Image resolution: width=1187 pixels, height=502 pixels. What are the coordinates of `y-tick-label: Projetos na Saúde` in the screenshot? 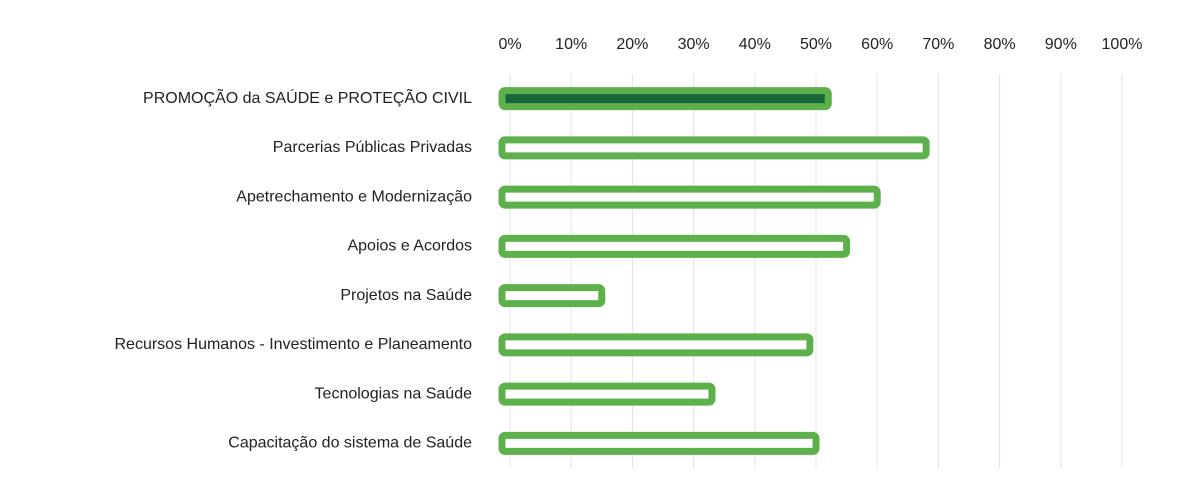 It's located at (406, 295).